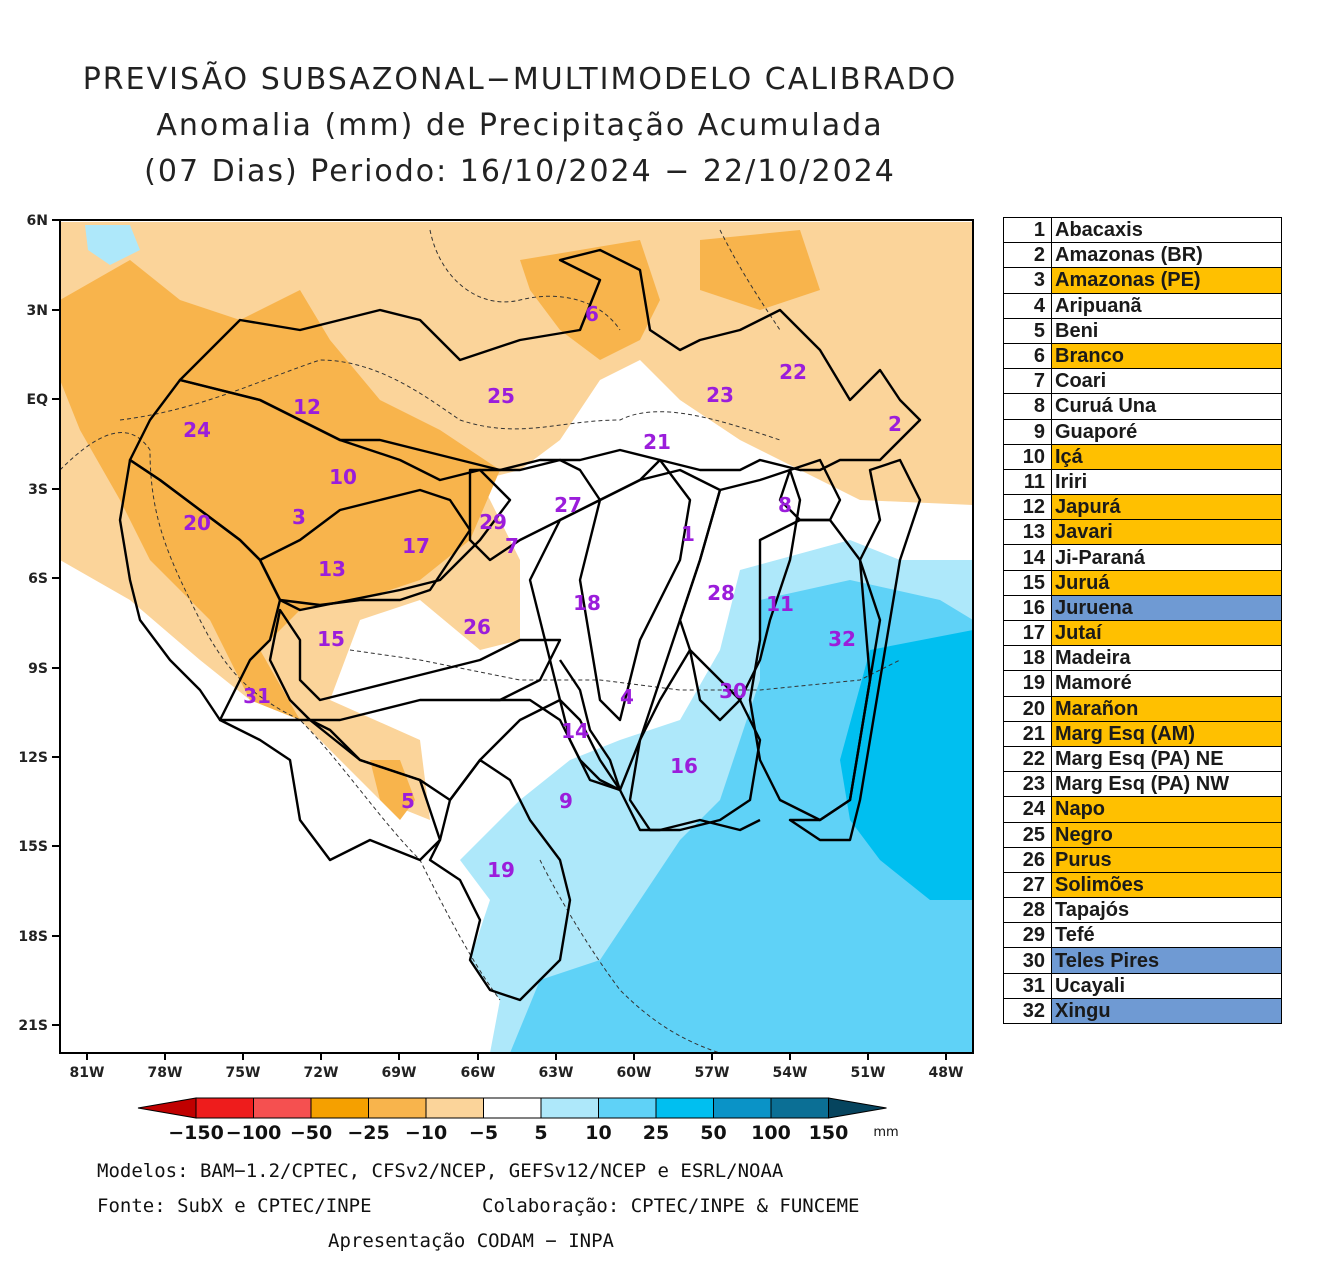  Describe the element at coordinates (1142, 1011) in the screenshot. I see `basin-legend-row: 32 Xingu` at that location.